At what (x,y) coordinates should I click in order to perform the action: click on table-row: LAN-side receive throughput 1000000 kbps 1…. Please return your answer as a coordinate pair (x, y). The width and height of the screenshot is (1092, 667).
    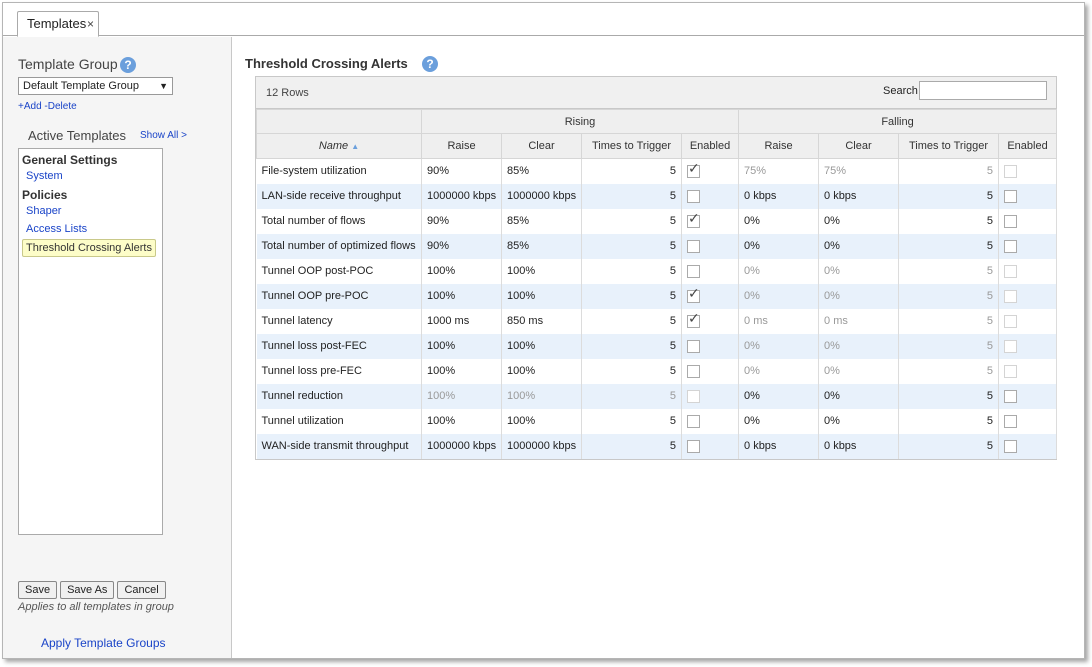
    Looking at the image, I should click on (657, 196).